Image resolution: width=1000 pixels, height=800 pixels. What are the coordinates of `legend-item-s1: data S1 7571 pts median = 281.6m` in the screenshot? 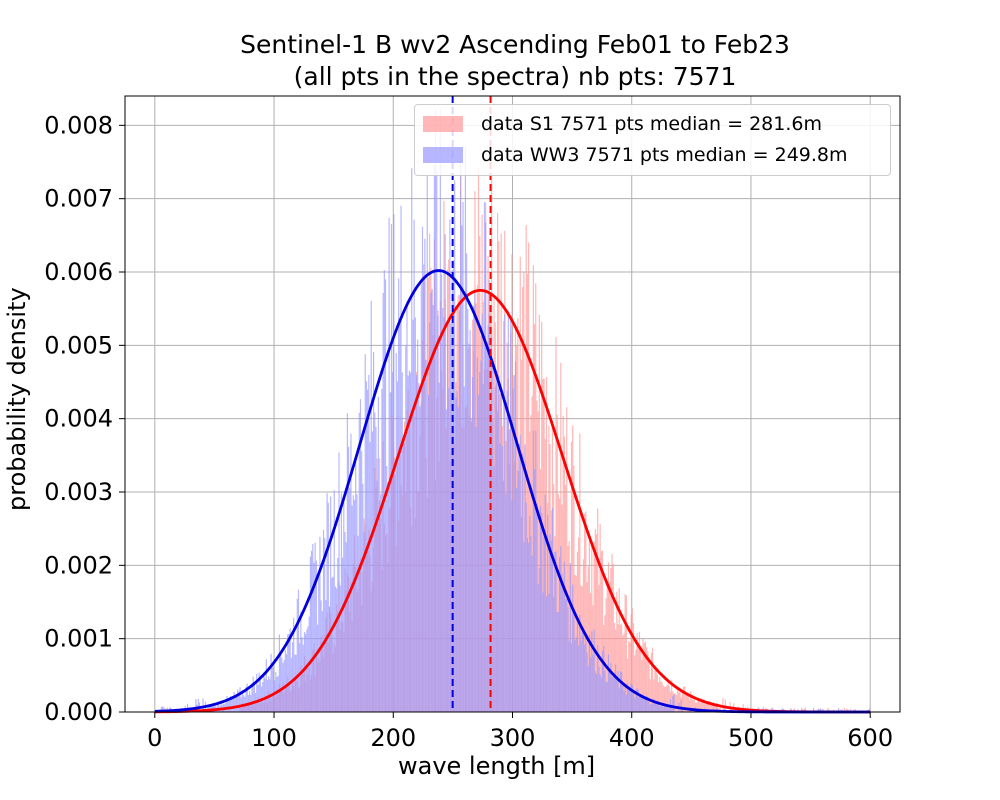 It's located at (622, 124).